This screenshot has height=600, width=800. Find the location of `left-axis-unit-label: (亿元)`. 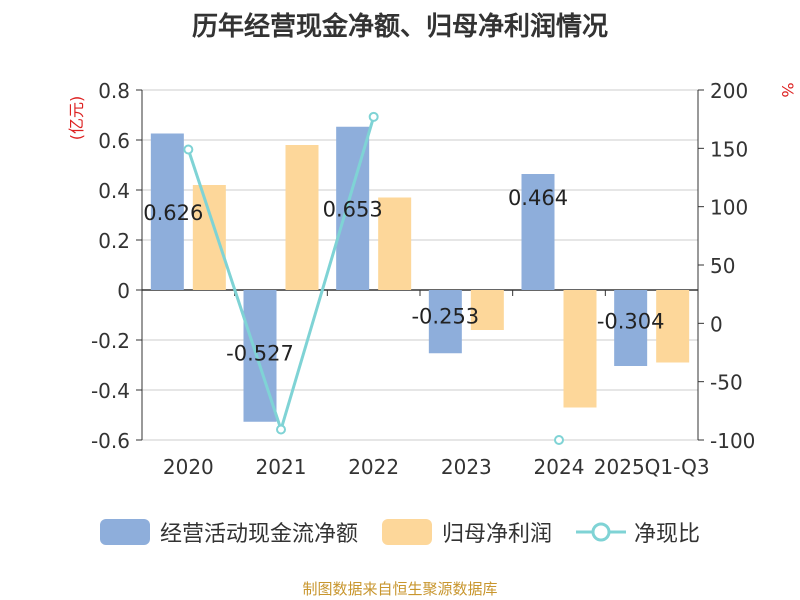

left-axis-unit-label: (亿元) is located at coordinates (76, 118).